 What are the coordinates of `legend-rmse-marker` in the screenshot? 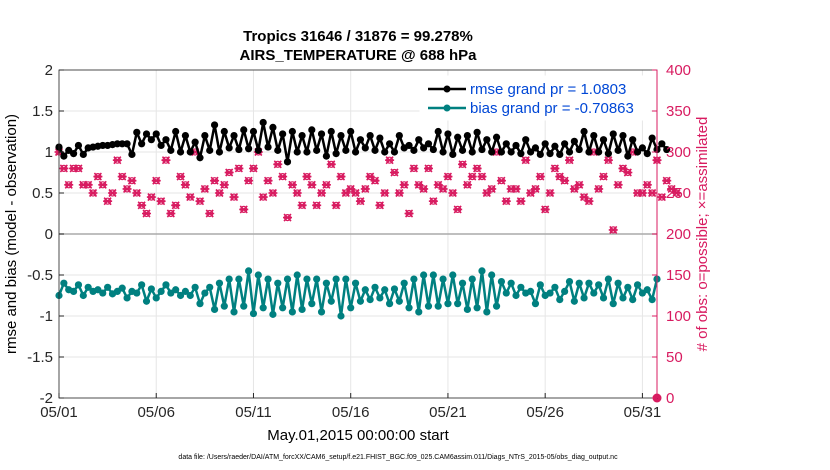 It's located at (447, 89).